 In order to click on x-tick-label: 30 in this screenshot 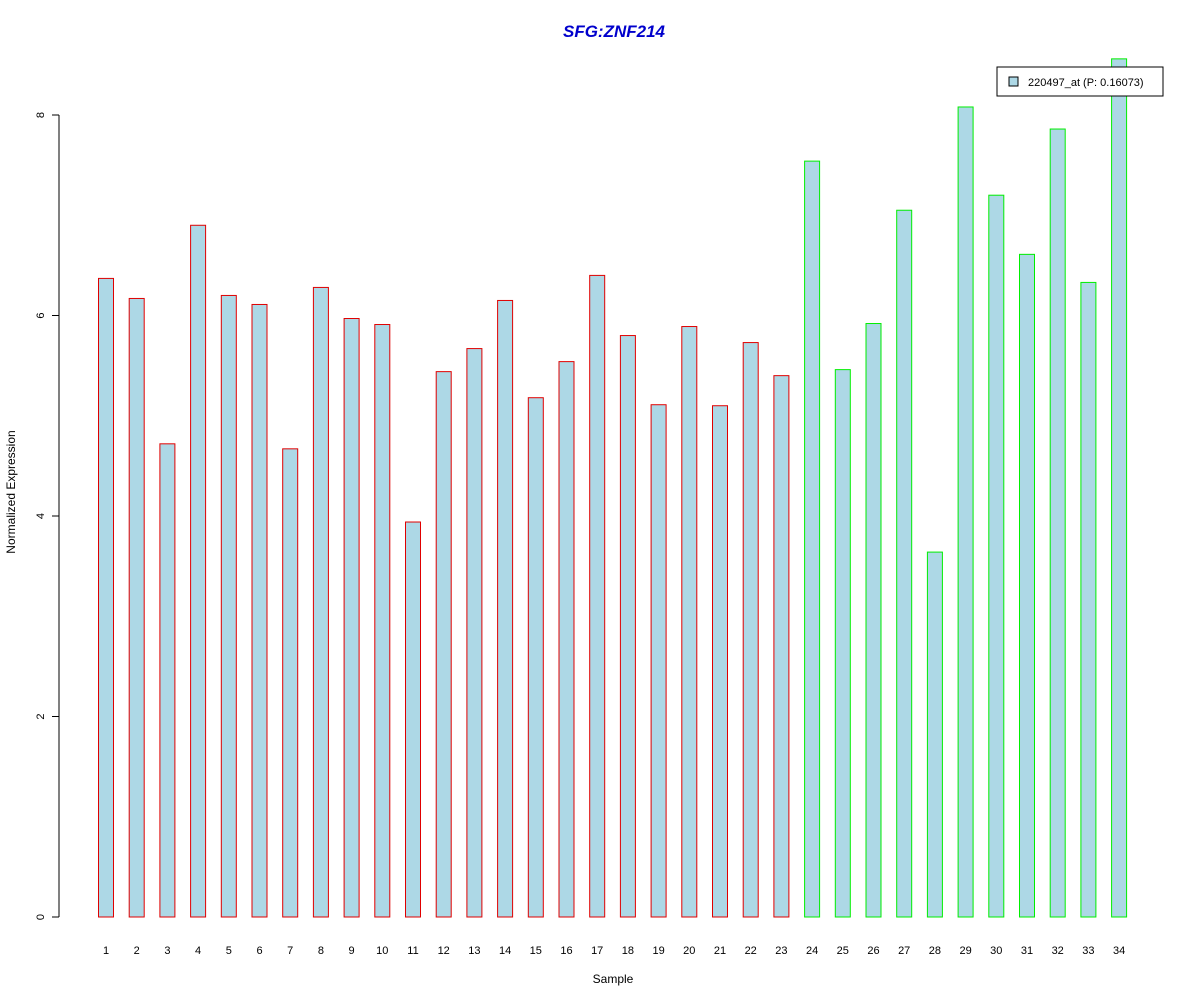, I will do `click(996, 951)`.